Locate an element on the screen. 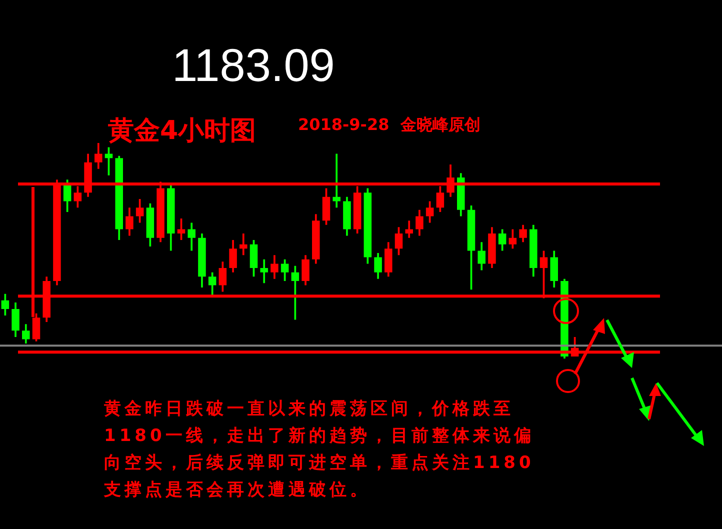  text: 黄金昨日跌破一直以来的震荡区间，价格跌至1180一线，走出了新的趋势，目前整体来说偏向空头，后续反弹即可进空单，重点关注1180支撑点是否会再次遭遇破位。 is located at coordinates (320, 450).